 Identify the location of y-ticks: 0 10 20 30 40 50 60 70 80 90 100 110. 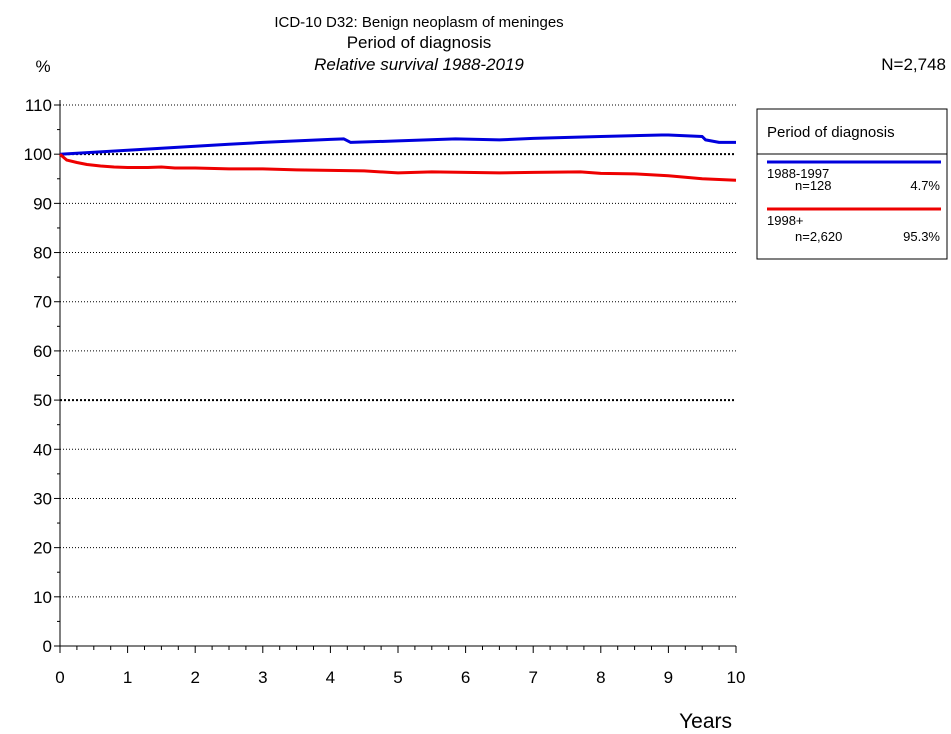
(42, 376).